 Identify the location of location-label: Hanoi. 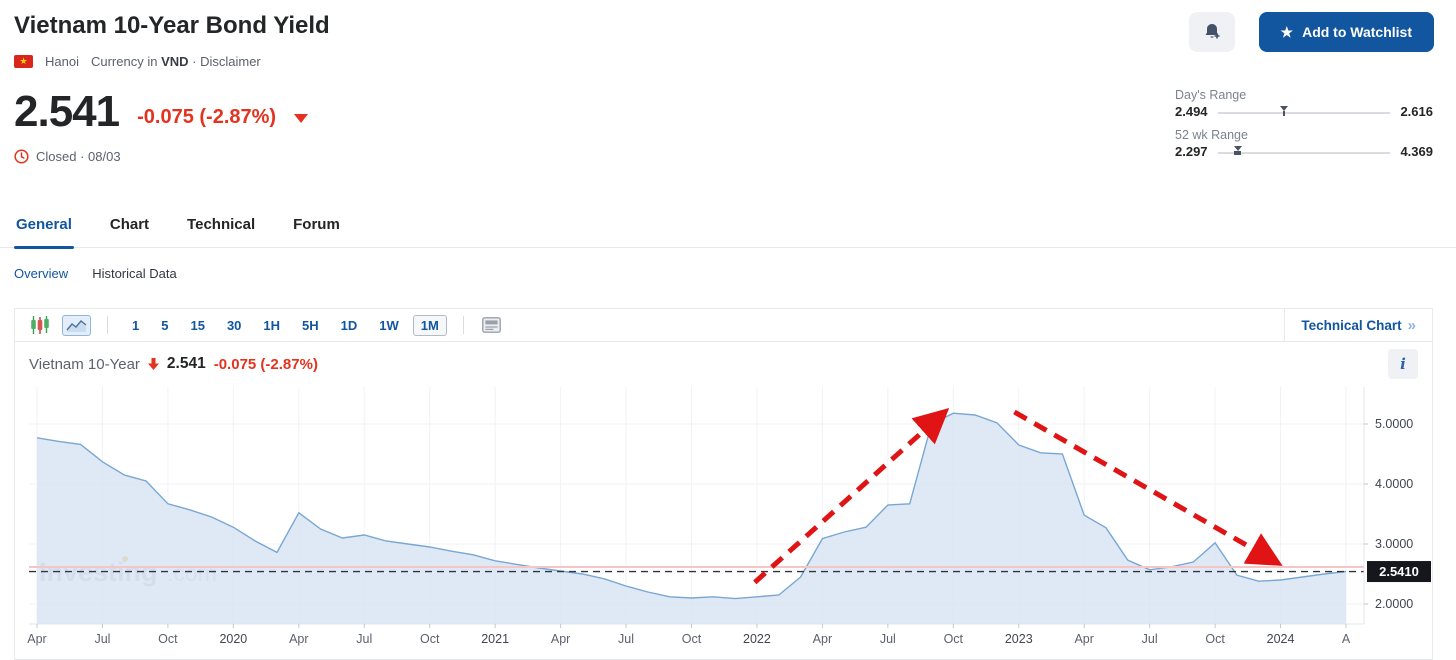
(62, 61).